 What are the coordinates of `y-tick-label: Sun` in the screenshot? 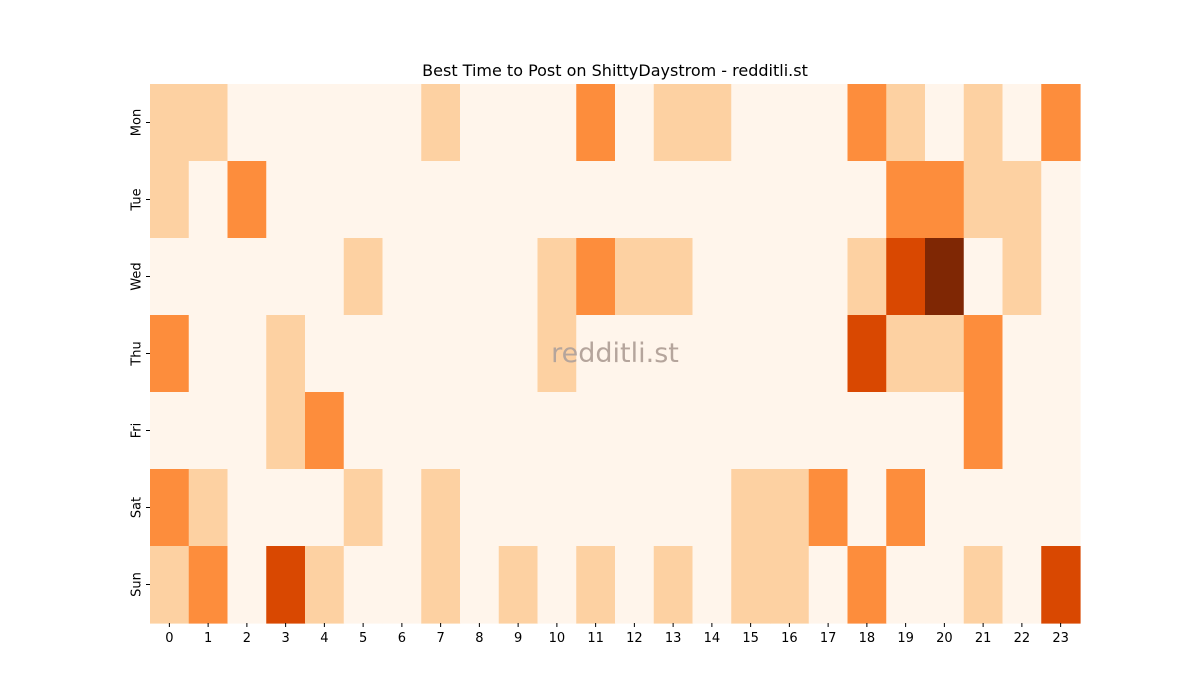 It's located at (137, 584).